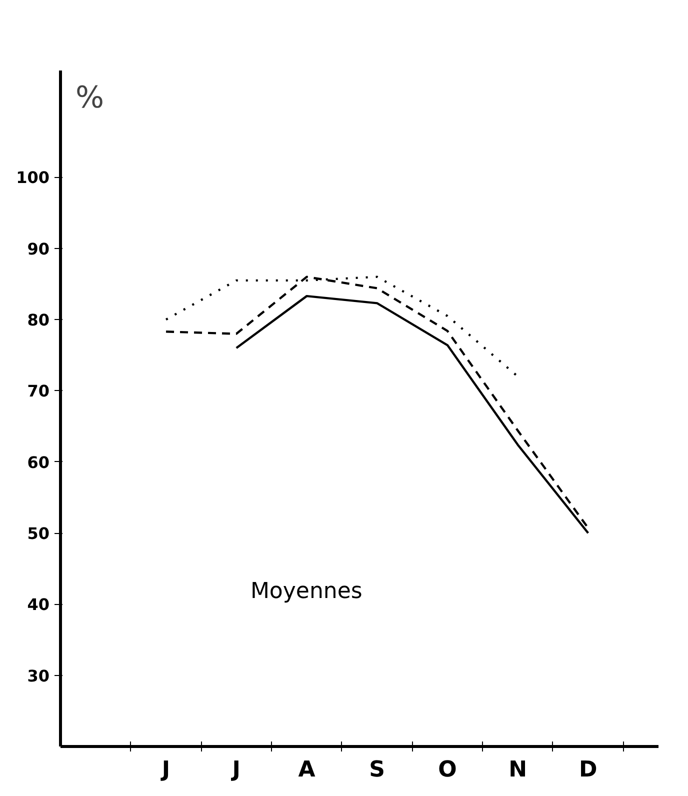 The height and width of the screenshot is (796, 688). I want to click on y-tick-label: 80, so click(38, 320).